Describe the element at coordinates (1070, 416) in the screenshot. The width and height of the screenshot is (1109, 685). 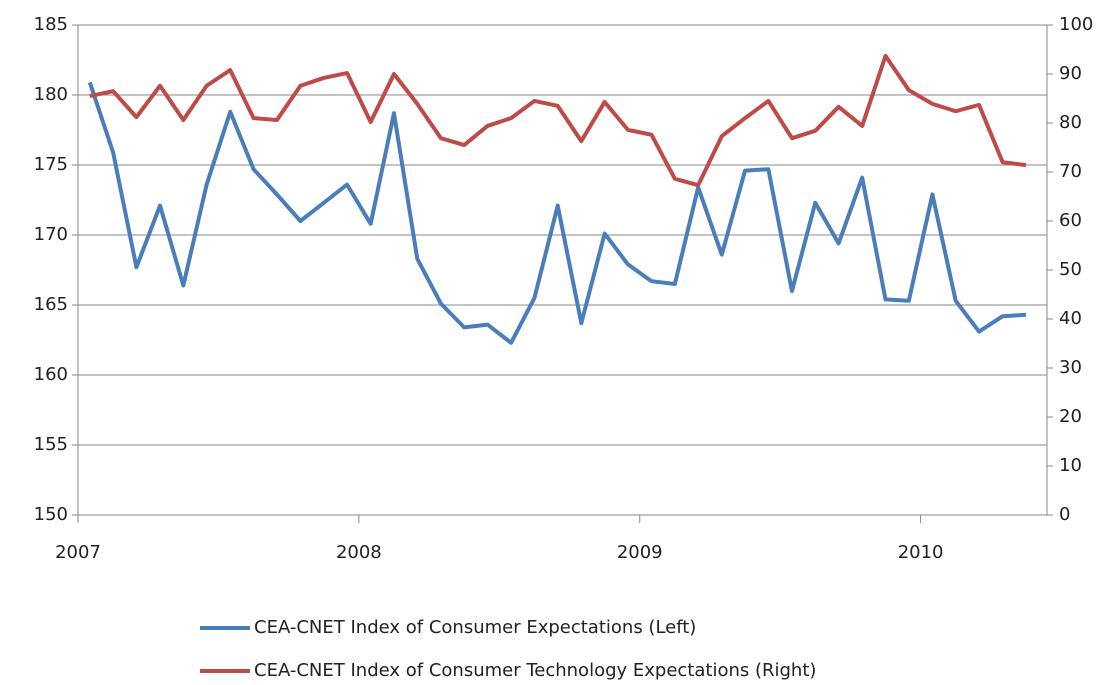
I see `y2-tick-label: 20` at that location.